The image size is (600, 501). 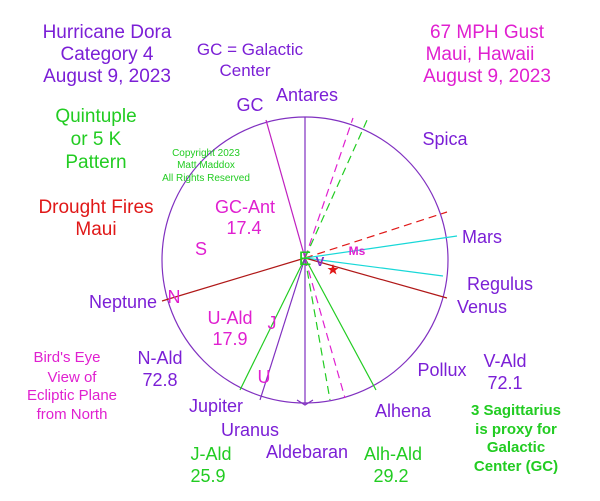 I want to click on label-neptune: Neptune, so click(x=123, y=302).